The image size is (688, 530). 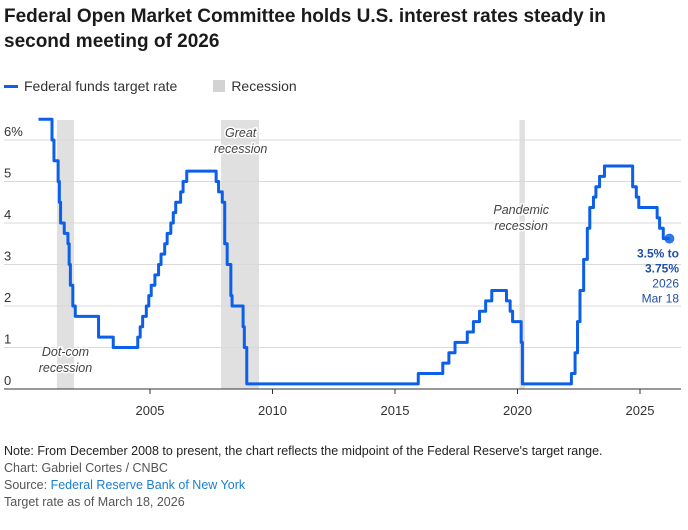 I want to click on y-tick-label: 4, so click(x=7, y=214).